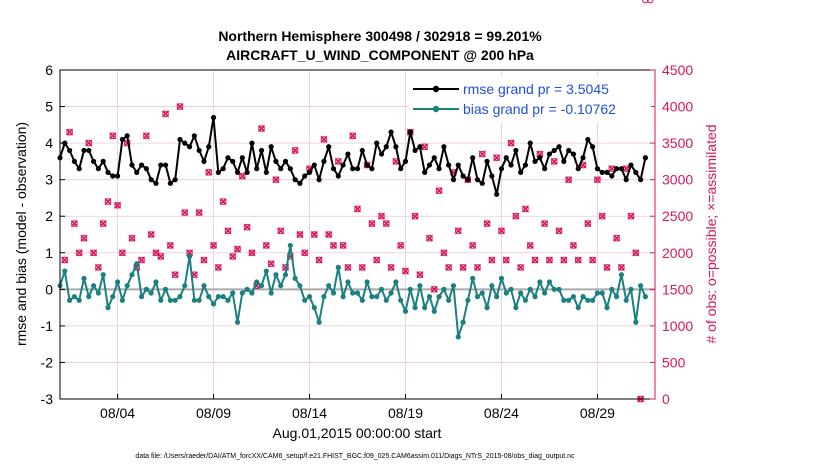 This screenshot has height=470, width=830. I want to click on y-left-tick-label: -1, so click(47, 326).